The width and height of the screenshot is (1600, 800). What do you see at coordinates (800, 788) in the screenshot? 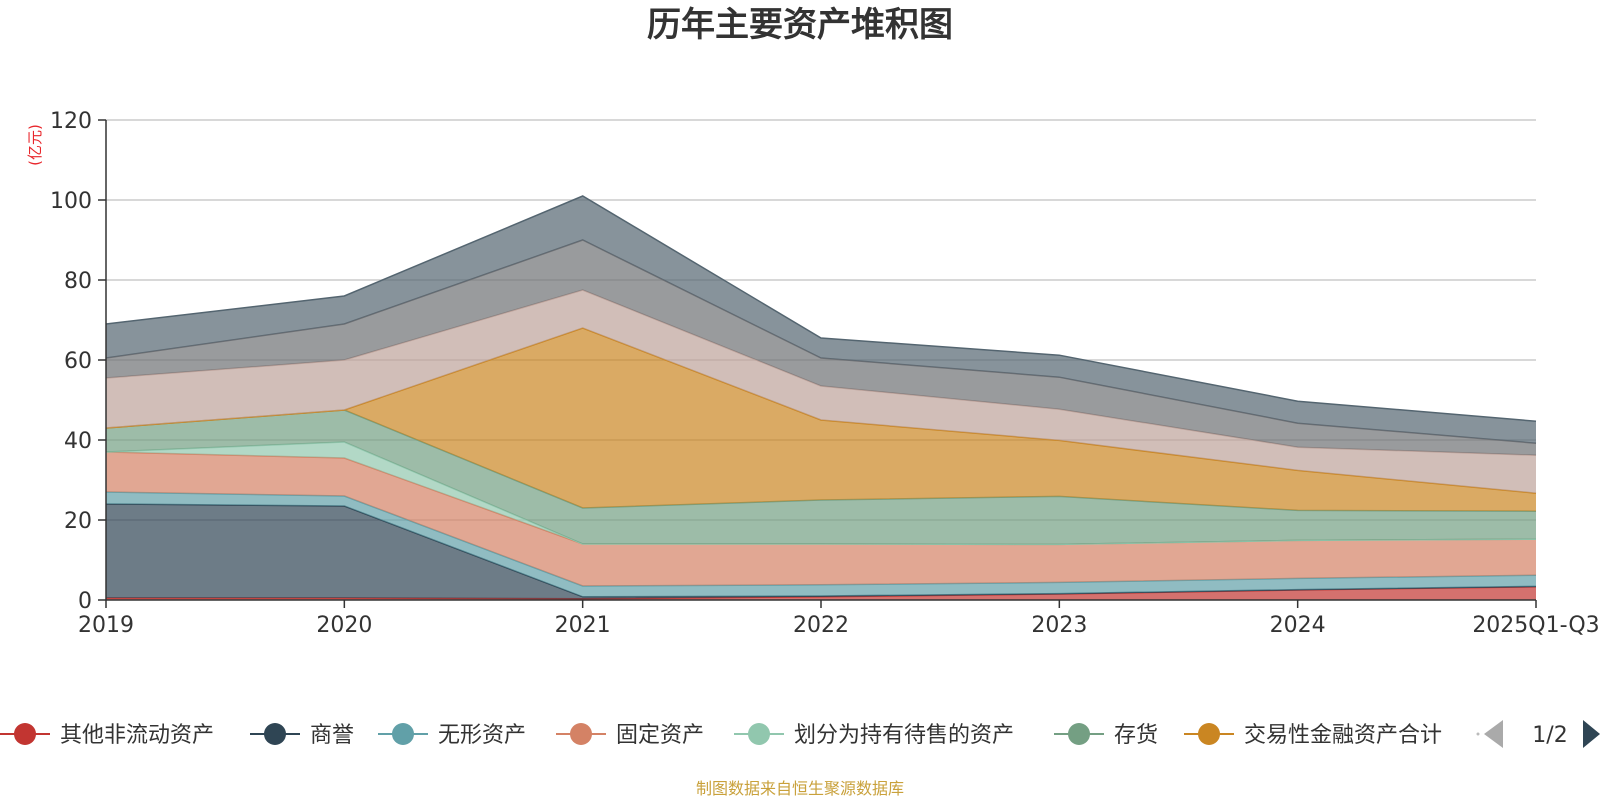
I see `data-source-note: 制图数据来自恒生聚源数据库` at bounding box center [800, 788].